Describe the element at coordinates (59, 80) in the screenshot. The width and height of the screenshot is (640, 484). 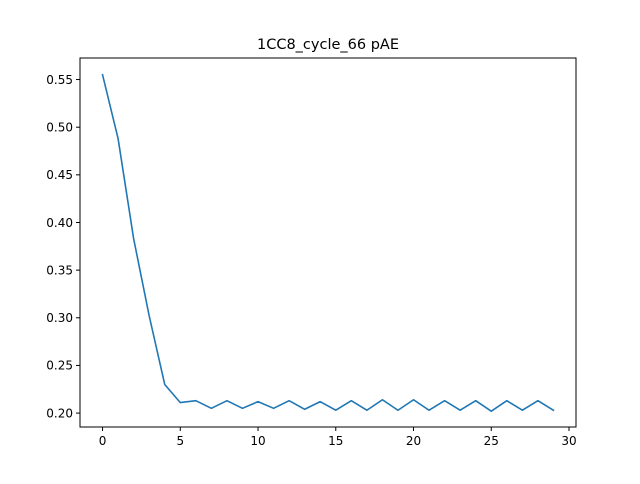
I see `y-tick-label: 0.55` at that location.